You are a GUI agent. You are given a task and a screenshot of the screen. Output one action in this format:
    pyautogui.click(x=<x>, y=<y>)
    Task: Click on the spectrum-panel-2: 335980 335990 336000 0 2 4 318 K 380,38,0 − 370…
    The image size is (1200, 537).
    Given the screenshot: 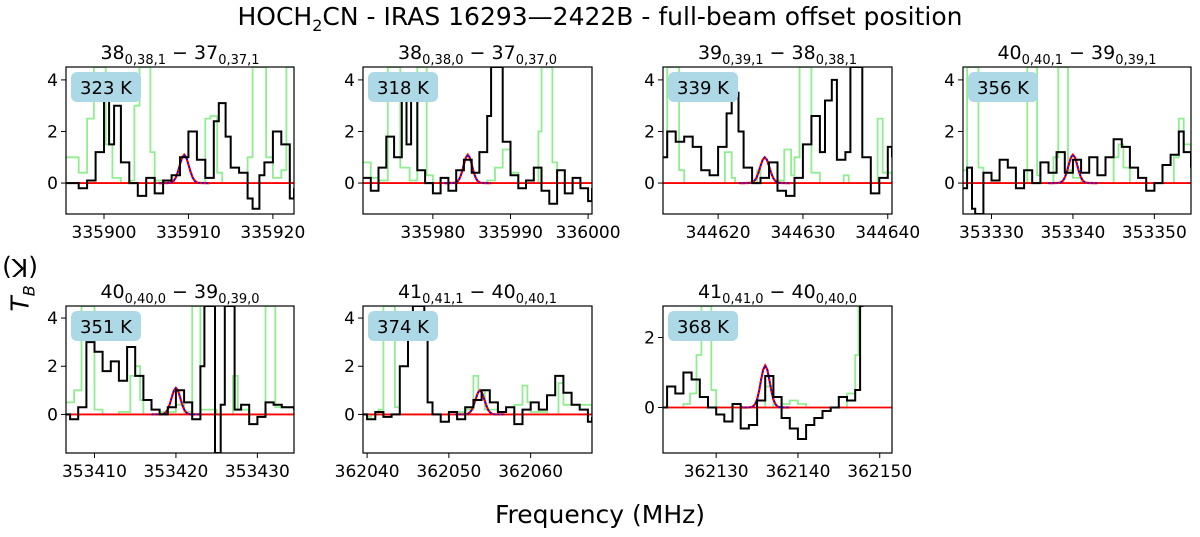 What is the action you would take?
    pyautogui.click(x=482, y=142)
    